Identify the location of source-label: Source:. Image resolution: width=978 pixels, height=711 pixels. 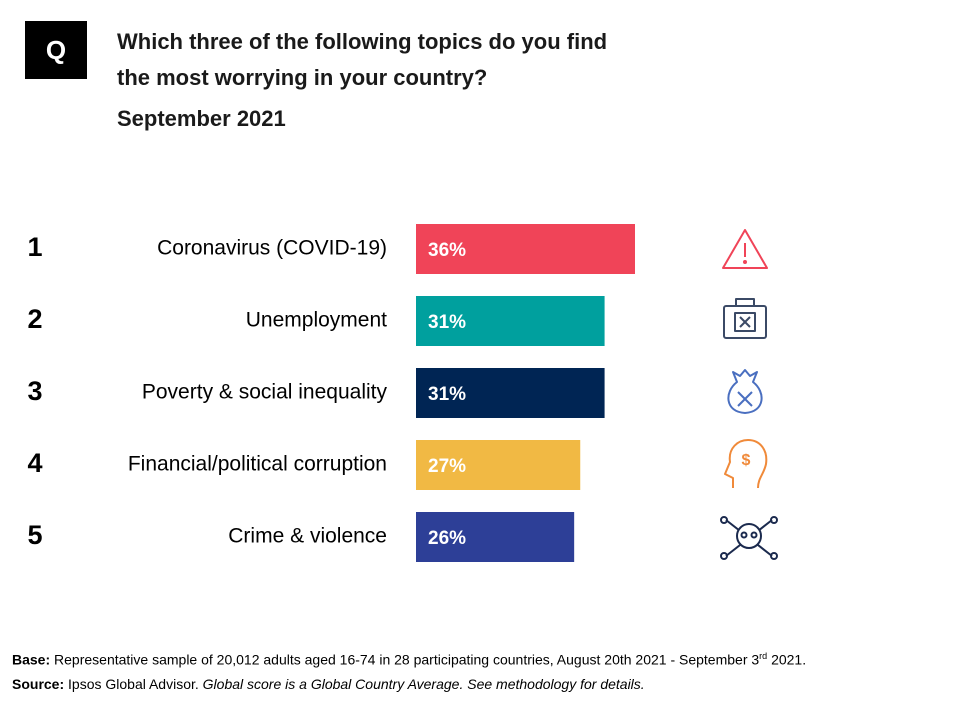
(38, 684).